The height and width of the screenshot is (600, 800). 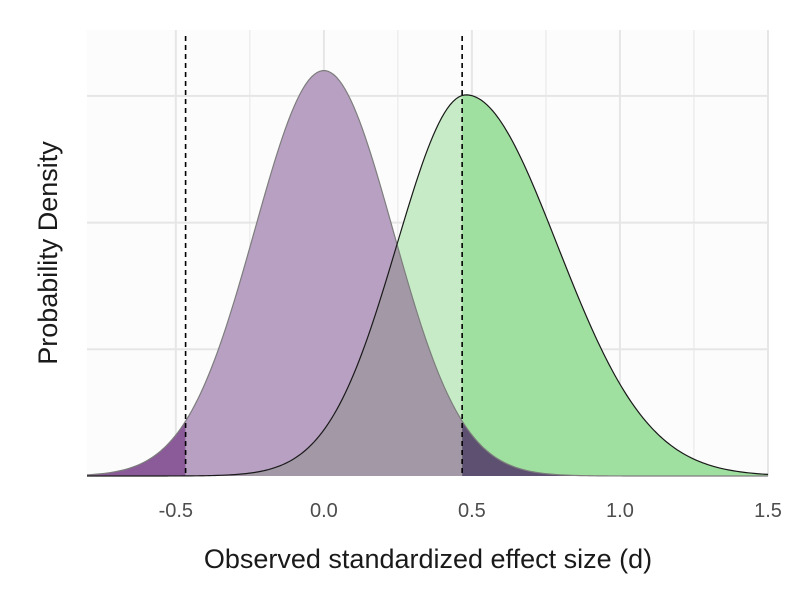 What do you see at coordinates (768, 511) in the screenshot?
I see `x-tick-label: 1.5` at bounding box center [768, 511].